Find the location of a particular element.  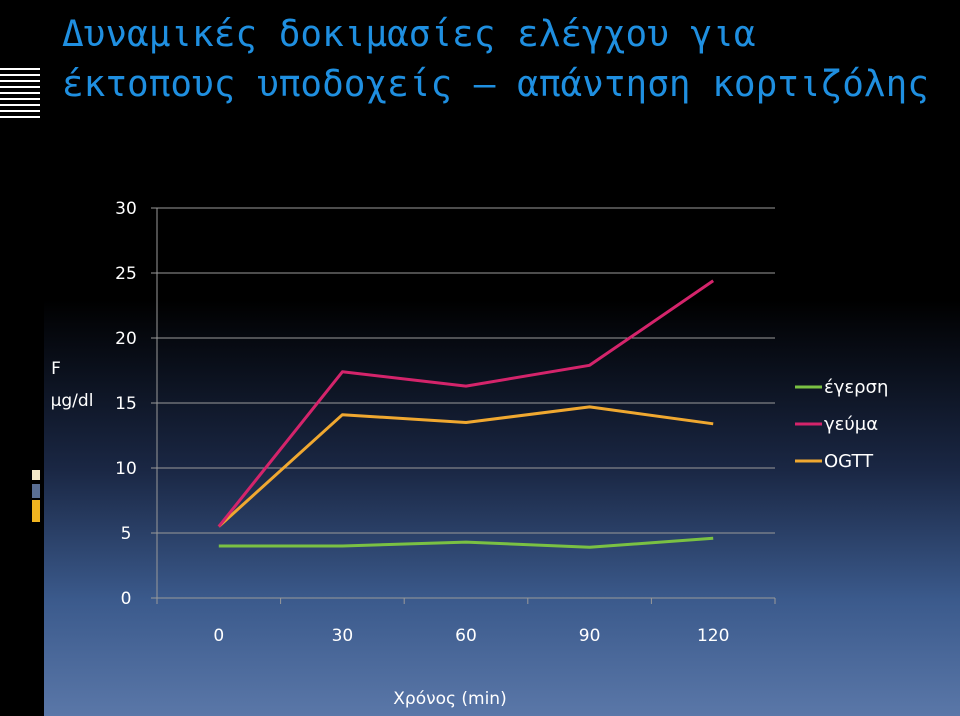

y-tick-label: 20 is located at coordinates (126, 339).